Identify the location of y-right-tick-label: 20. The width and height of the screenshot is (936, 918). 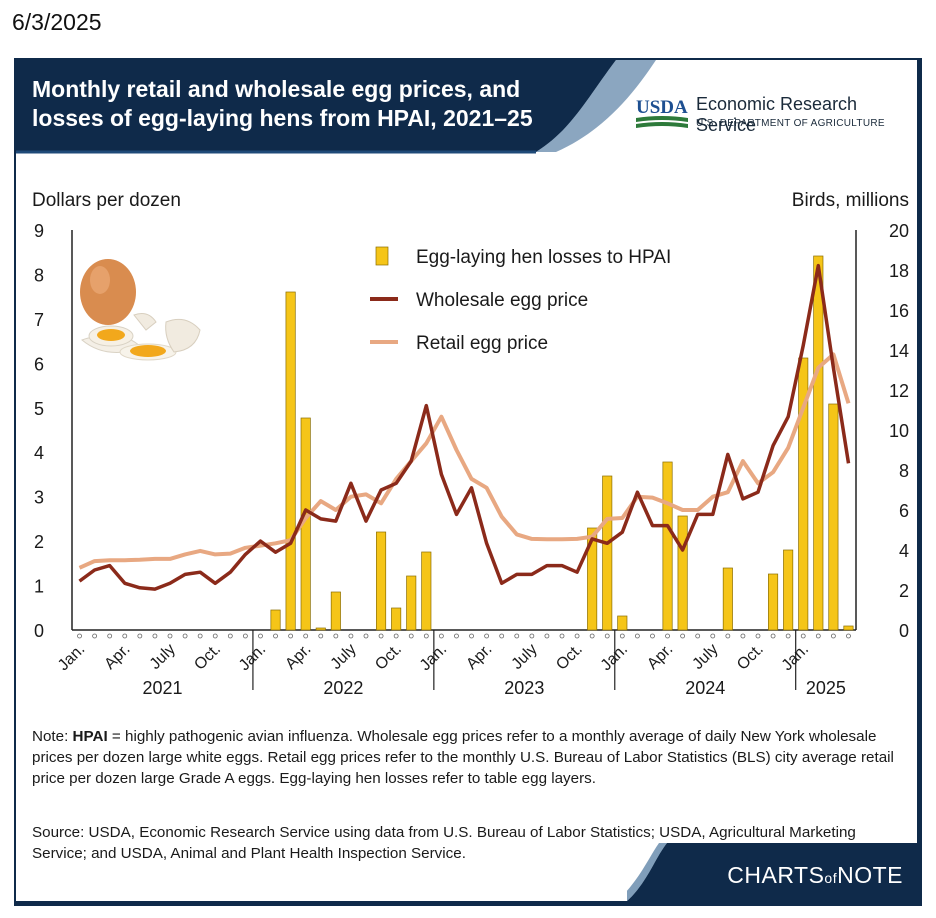
(899, 231).